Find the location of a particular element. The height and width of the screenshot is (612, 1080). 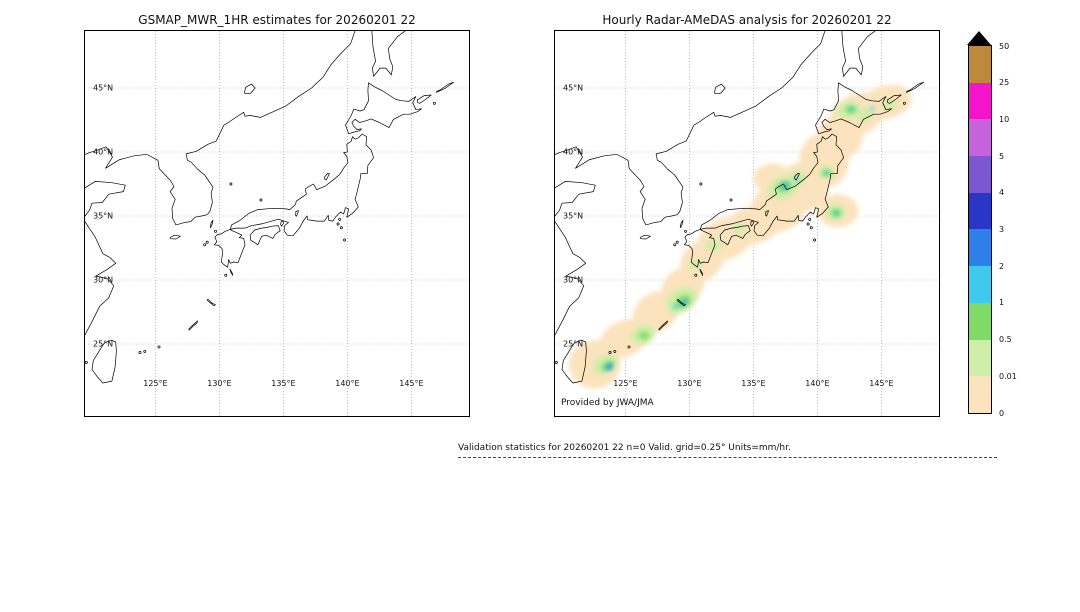

colorbar-tick-label: 3 is located at coordinates (1002, 229).